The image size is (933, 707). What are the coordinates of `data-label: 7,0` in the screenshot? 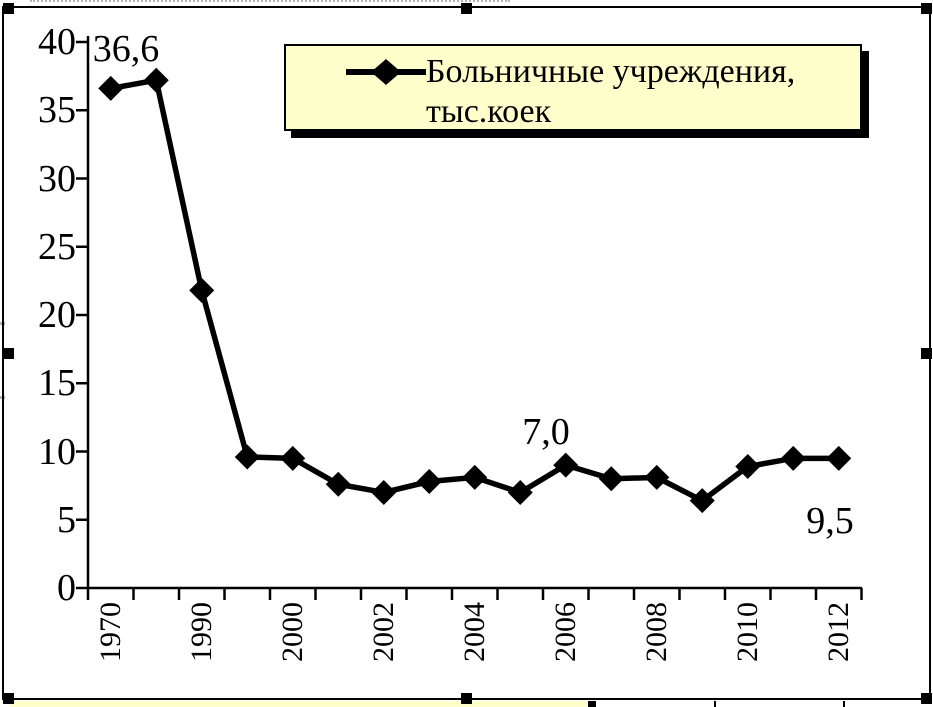 It's located at (546, 432).